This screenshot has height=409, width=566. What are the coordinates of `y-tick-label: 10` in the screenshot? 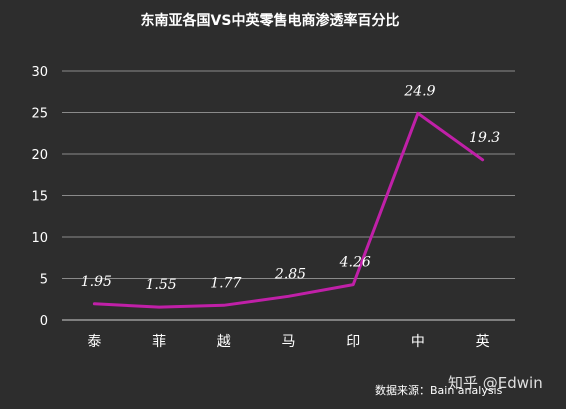 It's located at (39, 238).